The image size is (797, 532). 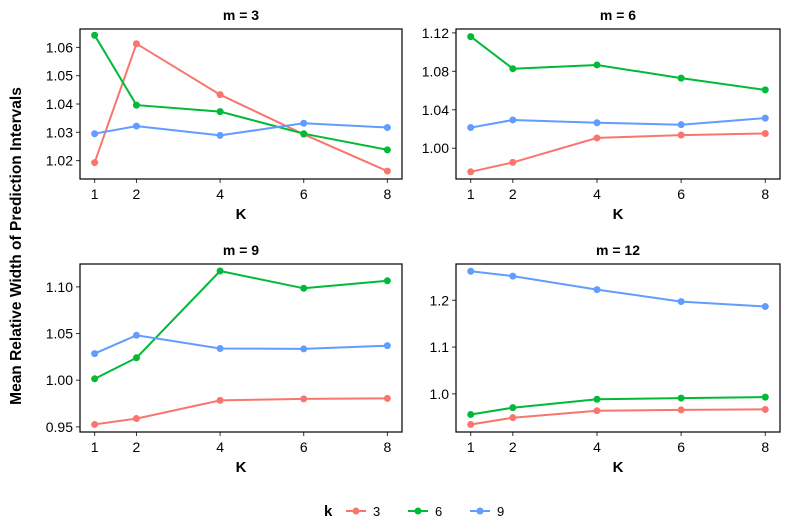 I want to click on panel-title: m = 6, so click(x=618, y=15).